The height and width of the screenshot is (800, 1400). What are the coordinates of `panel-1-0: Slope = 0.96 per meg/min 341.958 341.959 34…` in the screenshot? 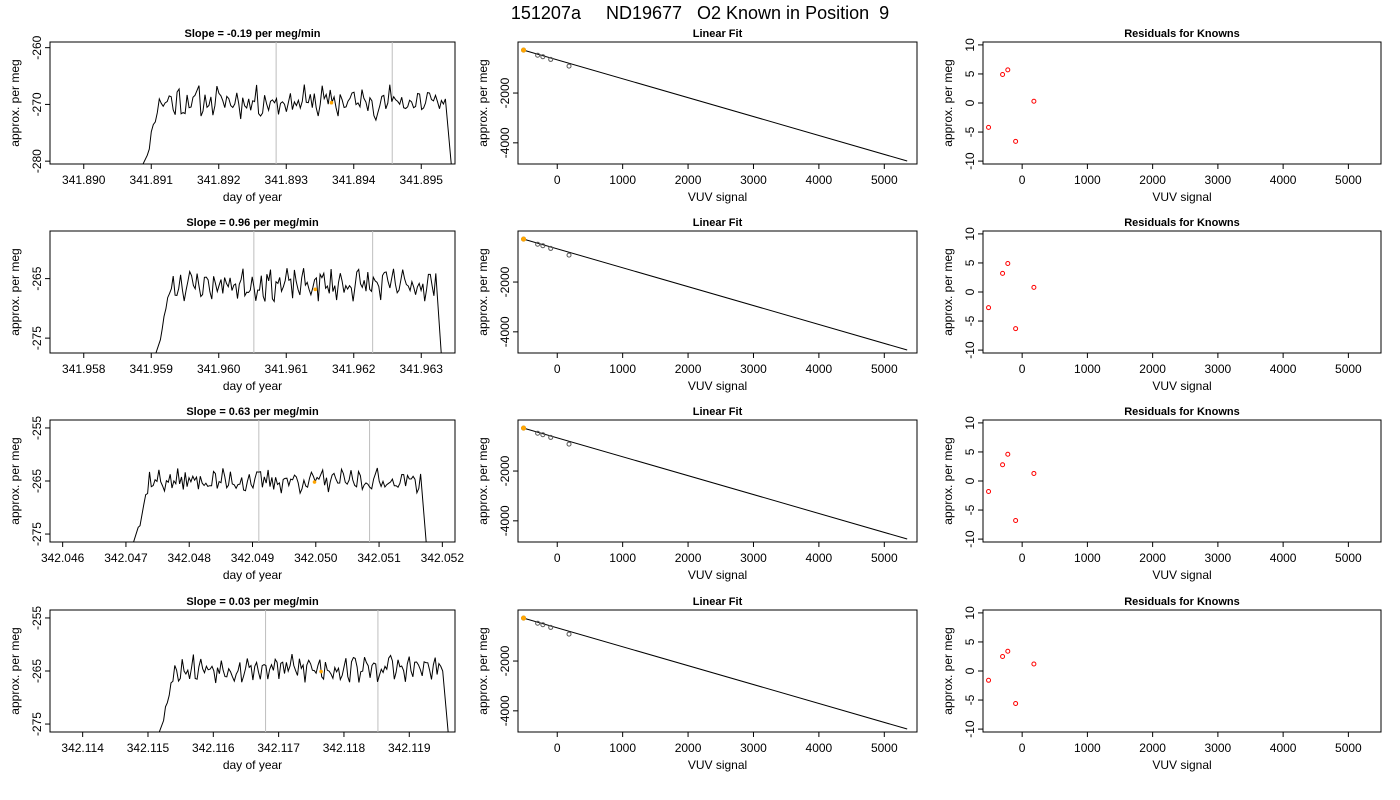 It's located at (232, 305).